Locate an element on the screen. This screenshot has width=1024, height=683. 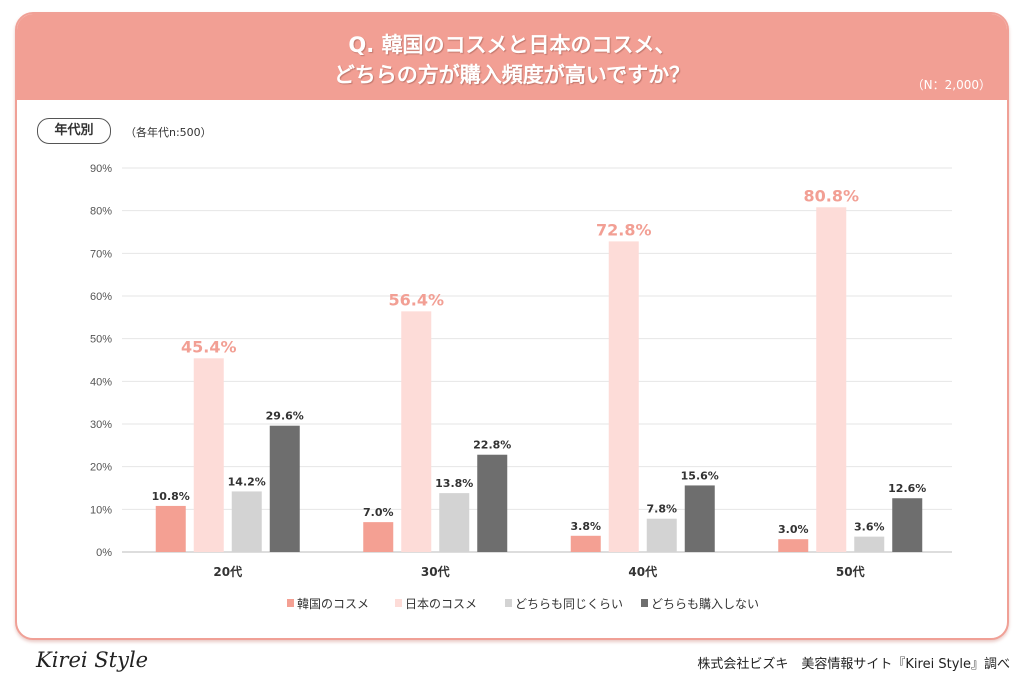
data-label: 12.6% is located at coordinates (907, 488).